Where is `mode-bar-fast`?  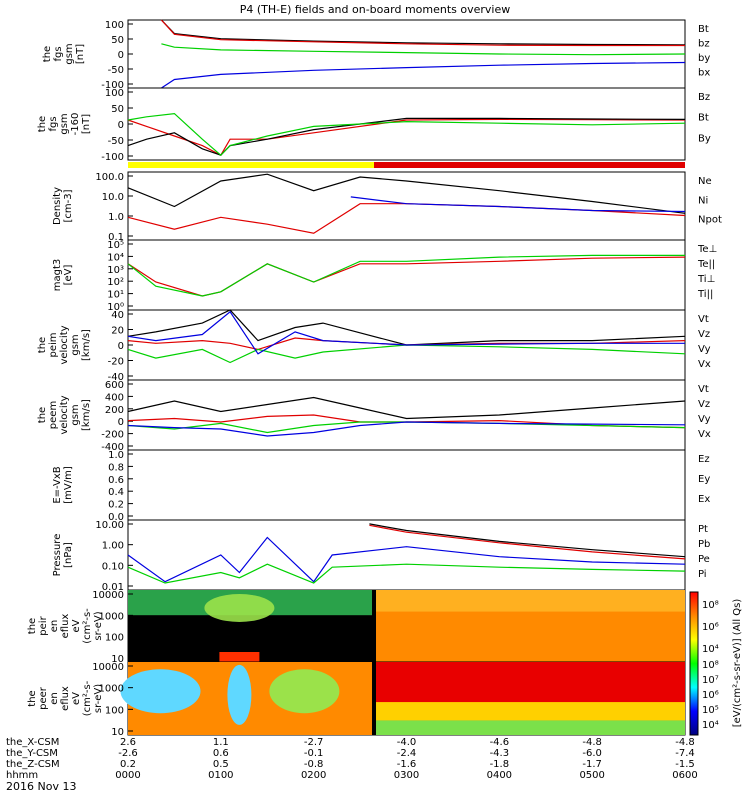
mode-bar-fast is located at coordinates (529, 165).